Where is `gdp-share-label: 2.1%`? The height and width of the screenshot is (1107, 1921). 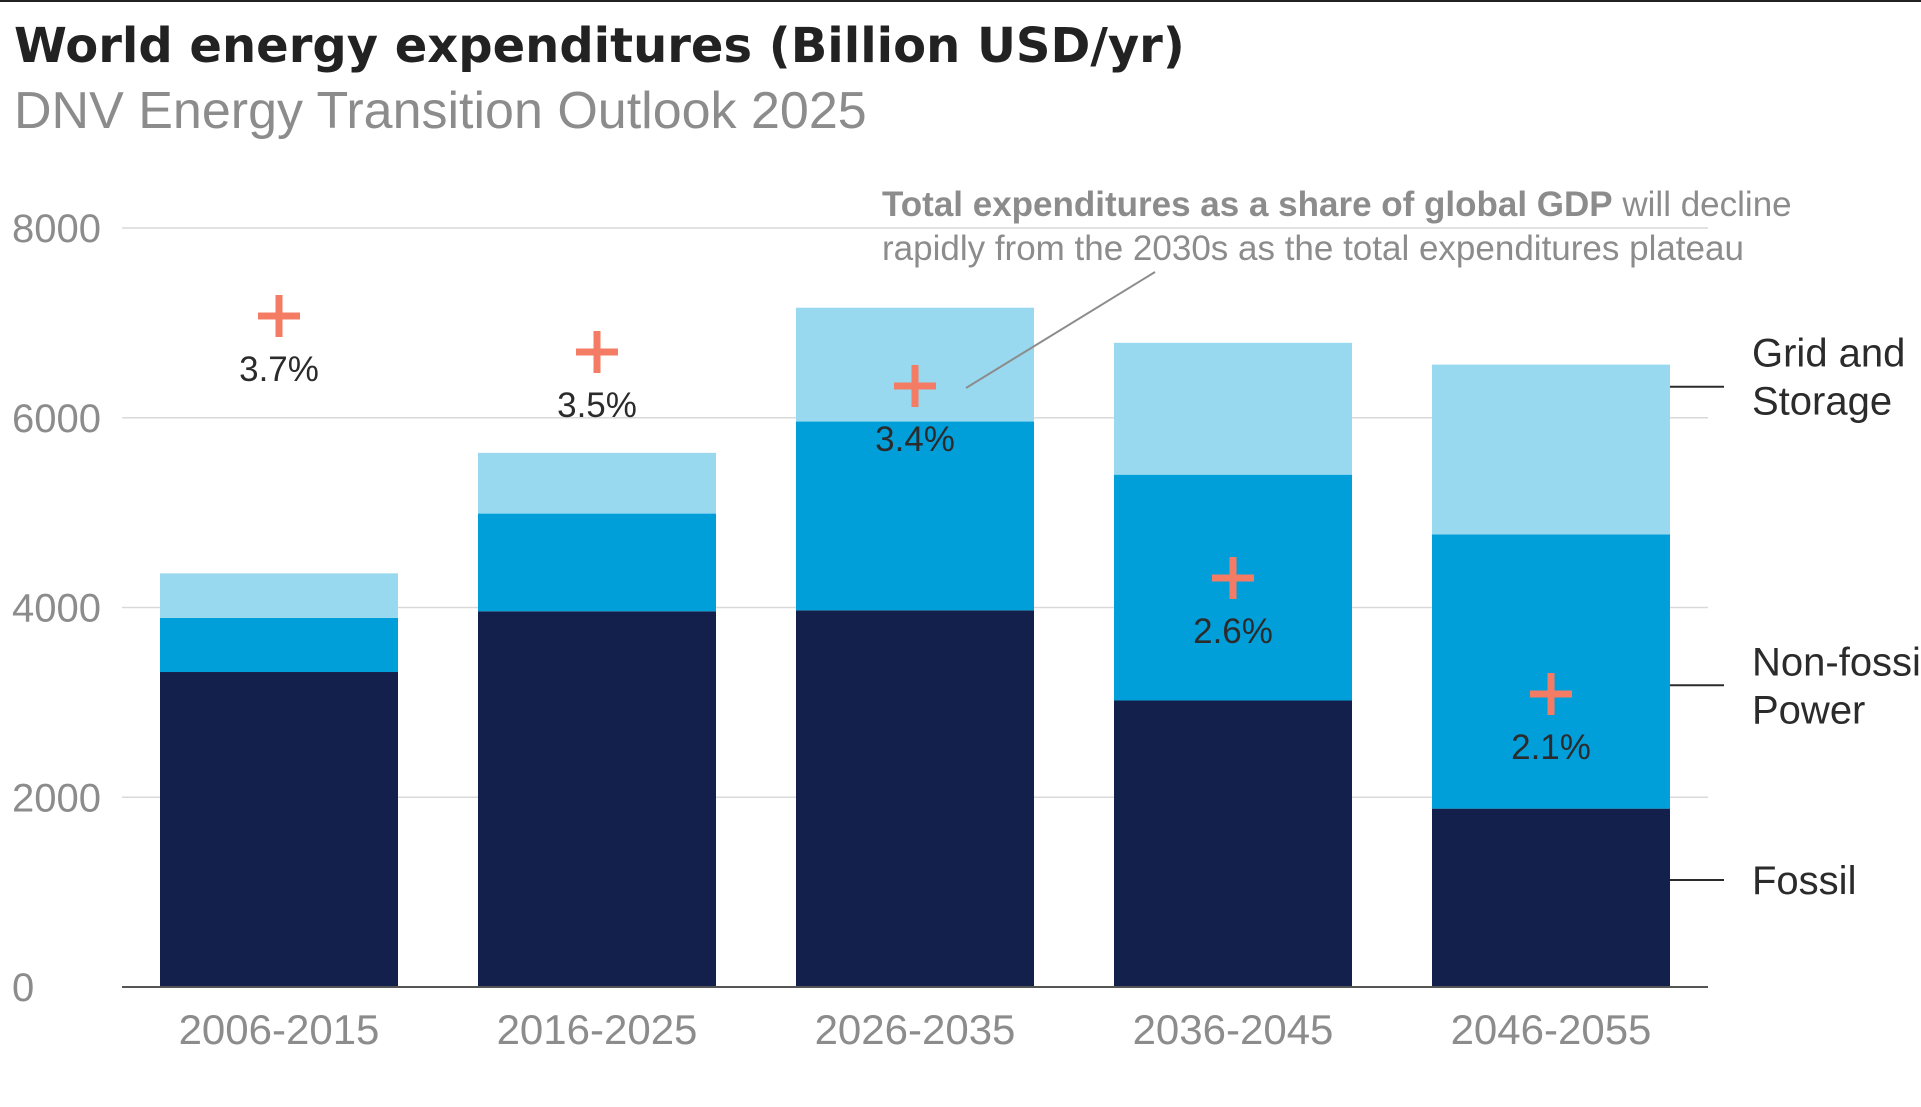
gdp-share-label: 2.1% is located at coordinates (1551, 747).